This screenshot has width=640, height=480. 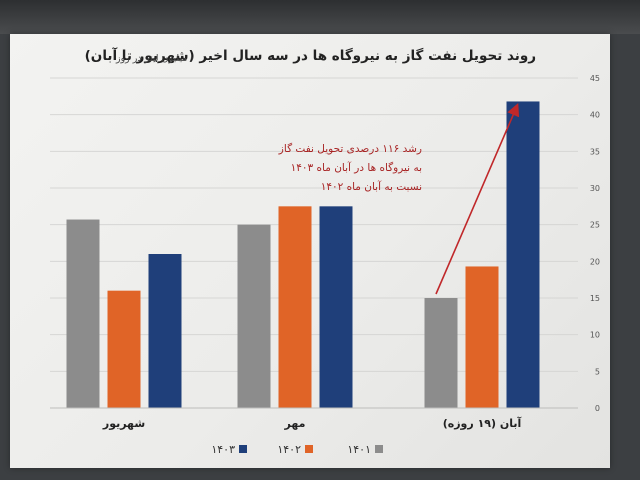 What do you see at coordinates (371, 187) in the screenshot?
I see `annotation-line-3: نسبت به آبان ماه ۱۴۰۲` at bounding box center [371, 187].